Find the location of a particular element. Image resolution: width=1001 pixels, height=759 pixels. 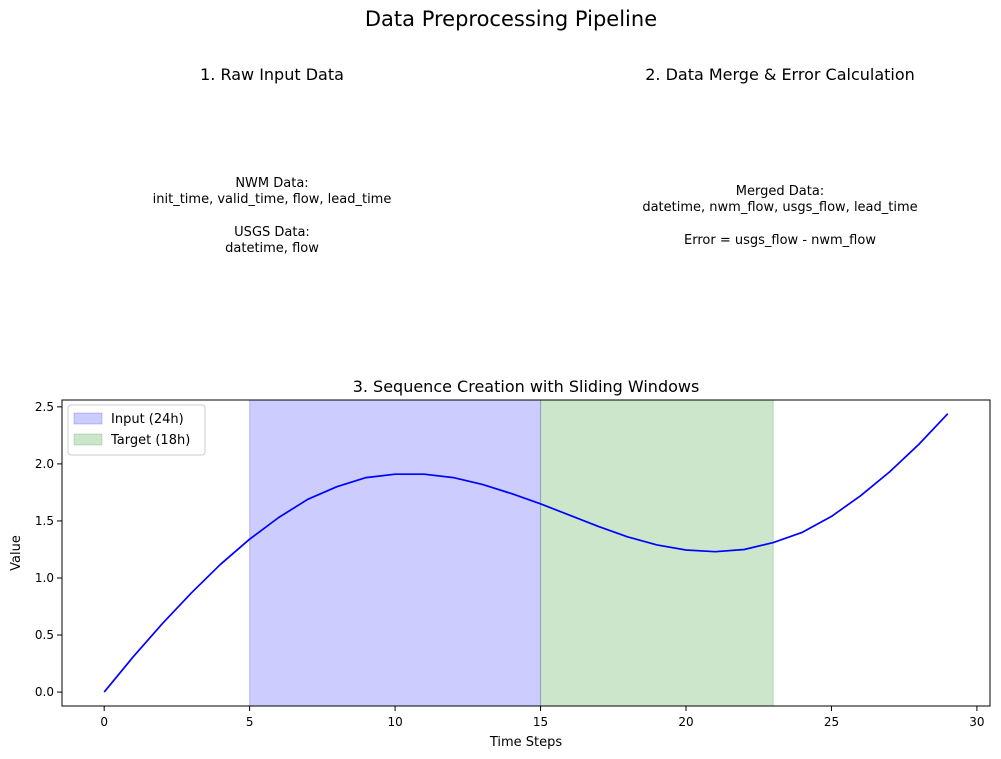

y-tick-label: 1.0 is located at coordinates (44, 578).